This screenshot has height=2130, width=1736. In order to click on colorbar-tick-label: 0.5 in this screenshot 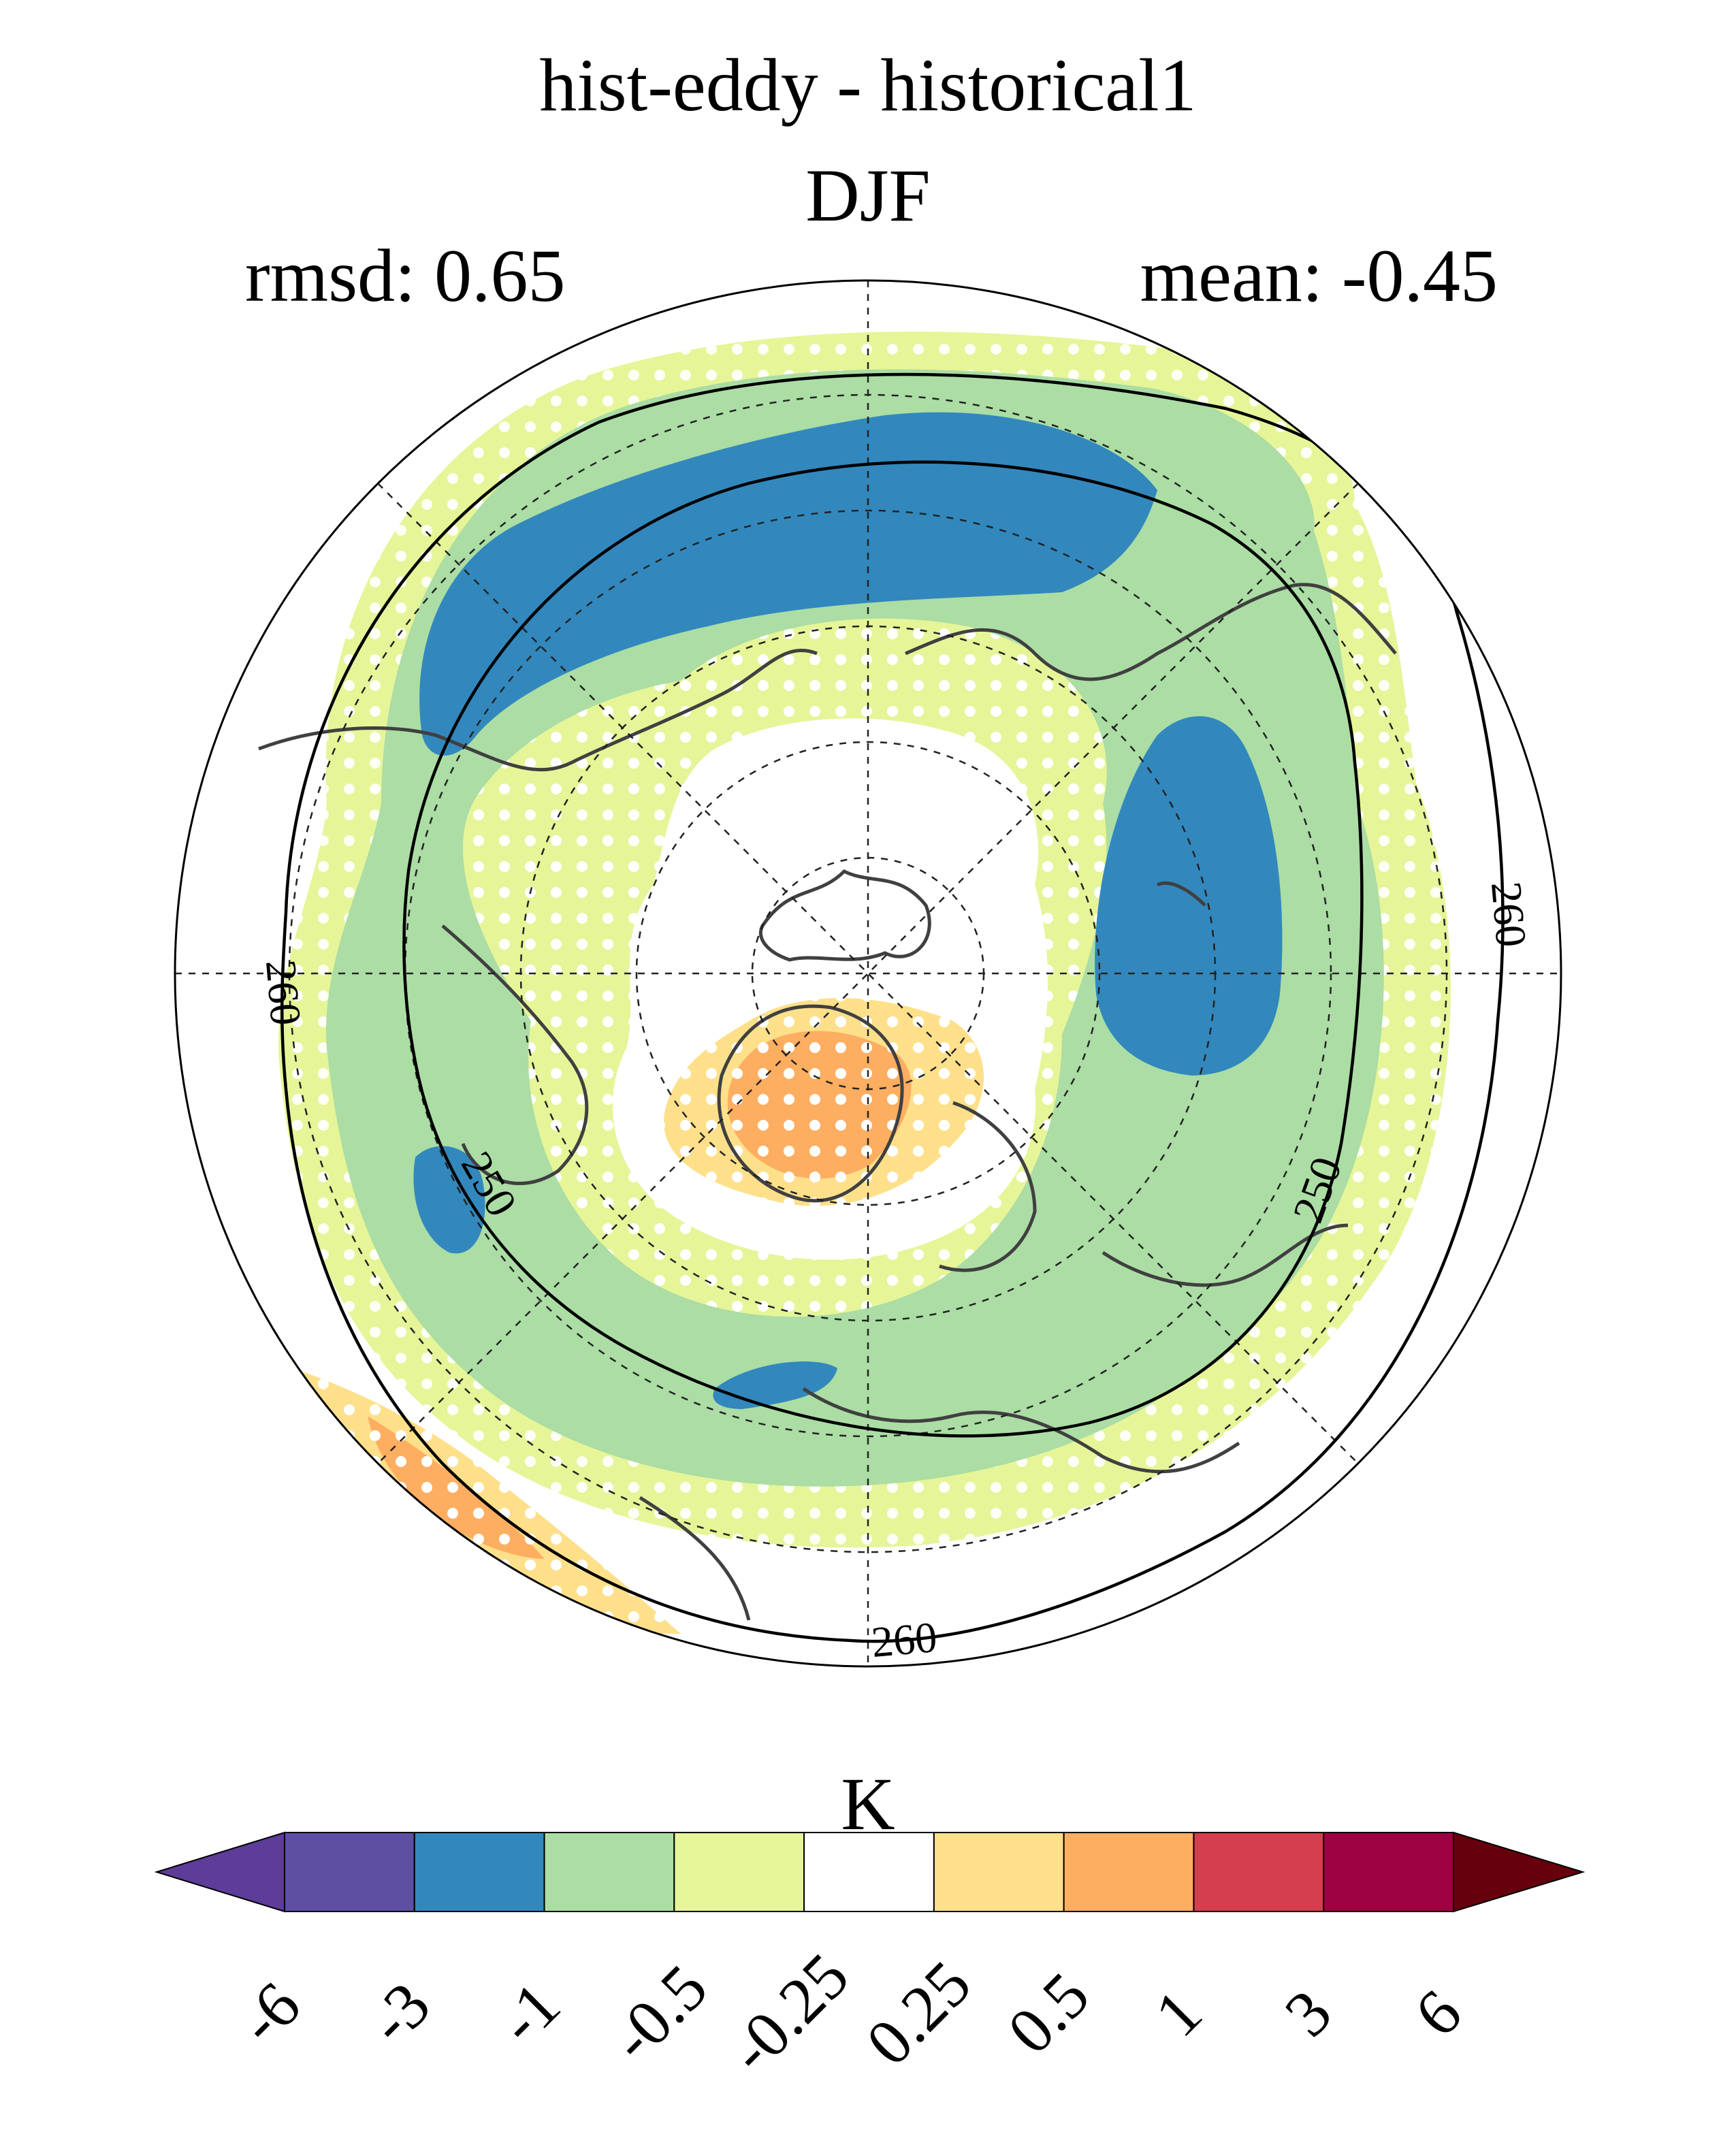, I will do `click(1048, 2013)`.